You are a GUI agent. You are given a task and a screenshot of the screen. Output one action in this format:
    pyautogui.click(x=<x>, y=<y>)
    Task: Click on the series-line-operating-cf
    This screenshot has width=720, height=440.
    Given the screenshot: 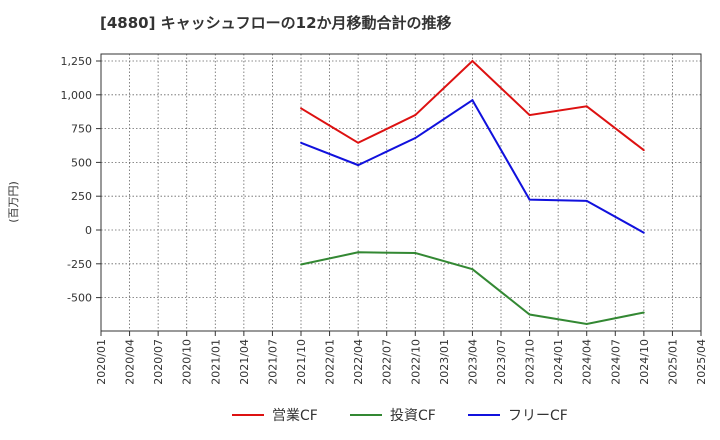 What is the action you would take?
    pyautogui.click(x=472, y=105)
    